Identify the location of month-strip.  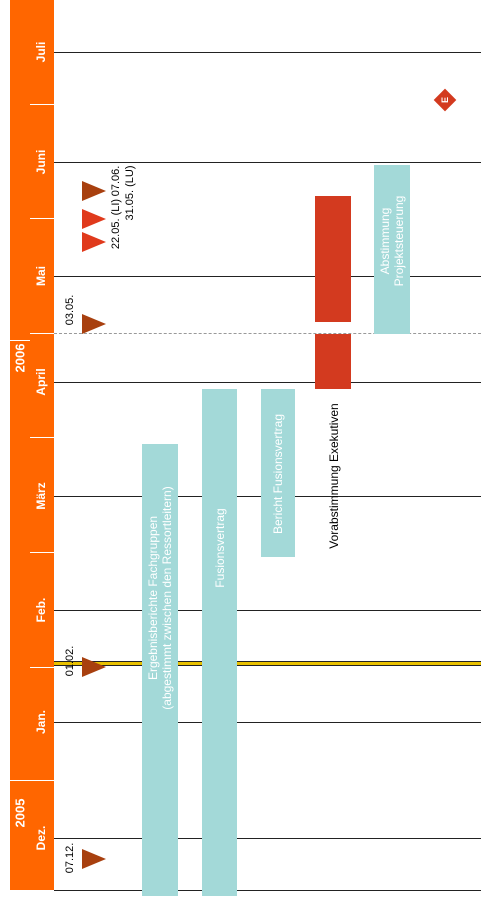
(32, 445).